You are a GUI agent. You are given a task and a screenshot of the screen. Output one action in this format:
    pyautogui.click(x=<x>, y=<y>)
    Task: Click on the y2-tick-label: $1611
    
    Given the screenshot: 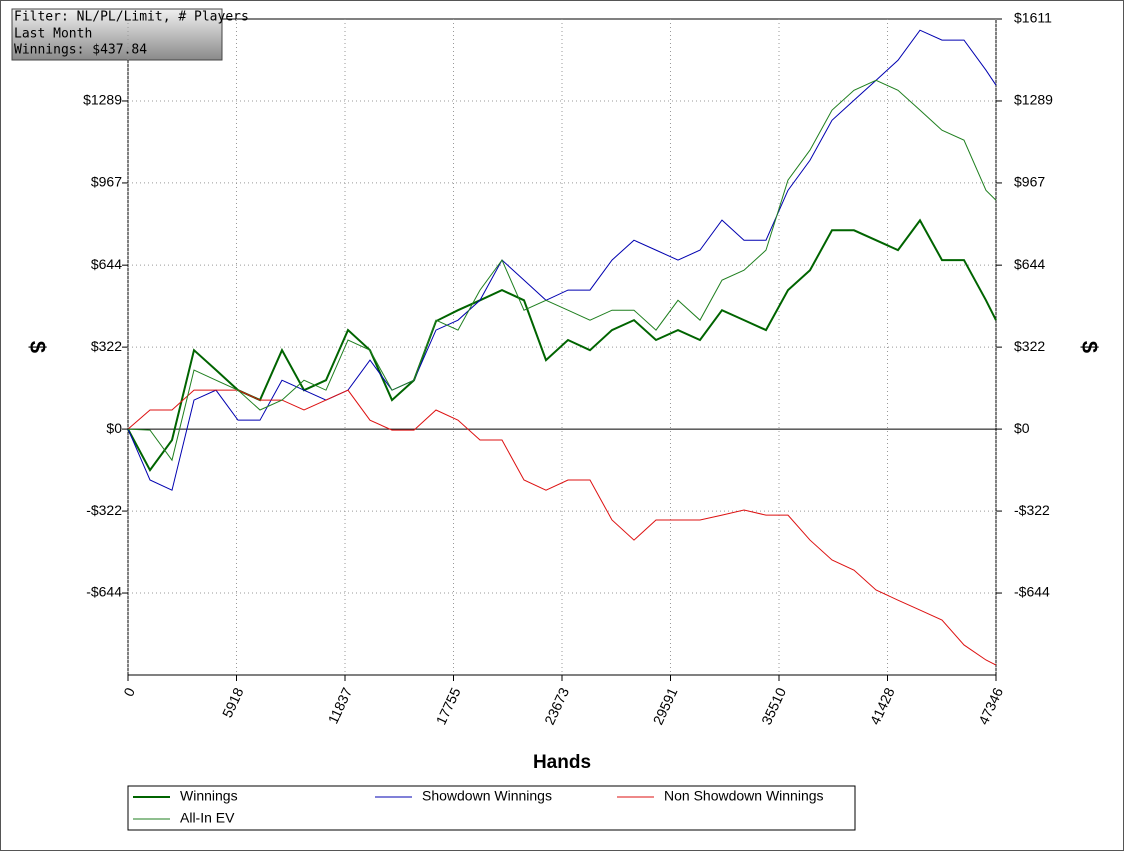 What is the action you would take?
    pyautogui.click(x=1033, y=18)
    